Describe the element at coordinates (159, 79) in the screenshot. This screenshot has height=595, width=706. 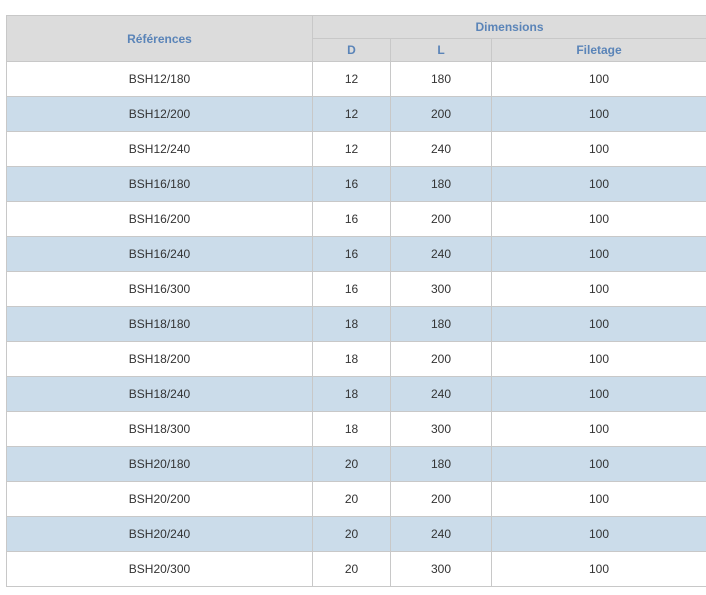
I see `cell-reference: BSH12/180` at that location.